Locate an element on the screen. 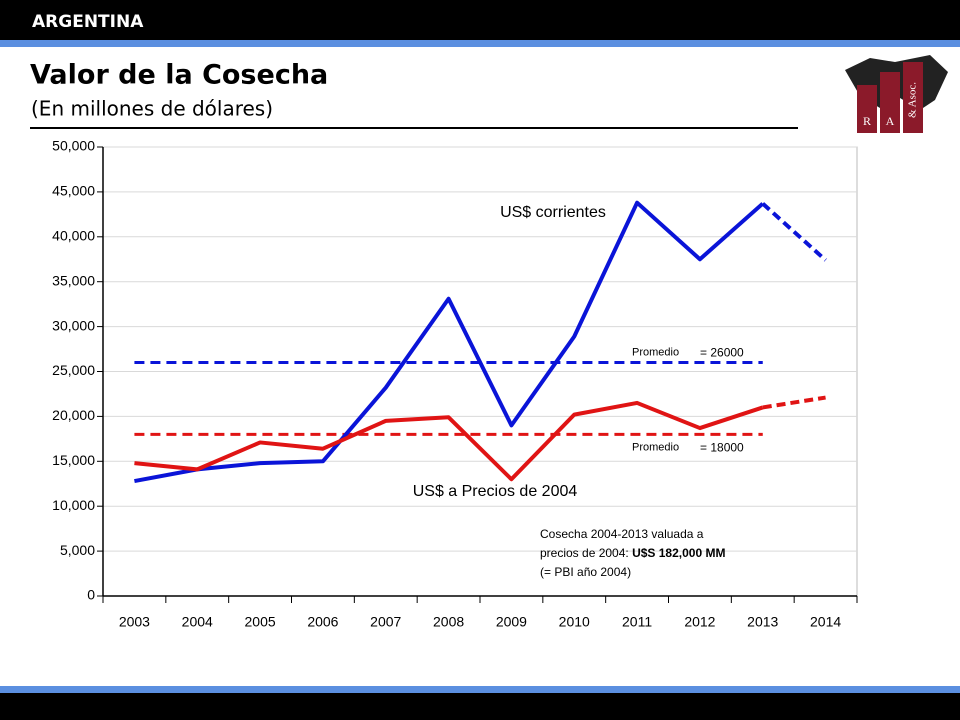 The height and width of the screenshot is (720, 960). x-tick-label: 2005 is located at coordinates (260, 622).